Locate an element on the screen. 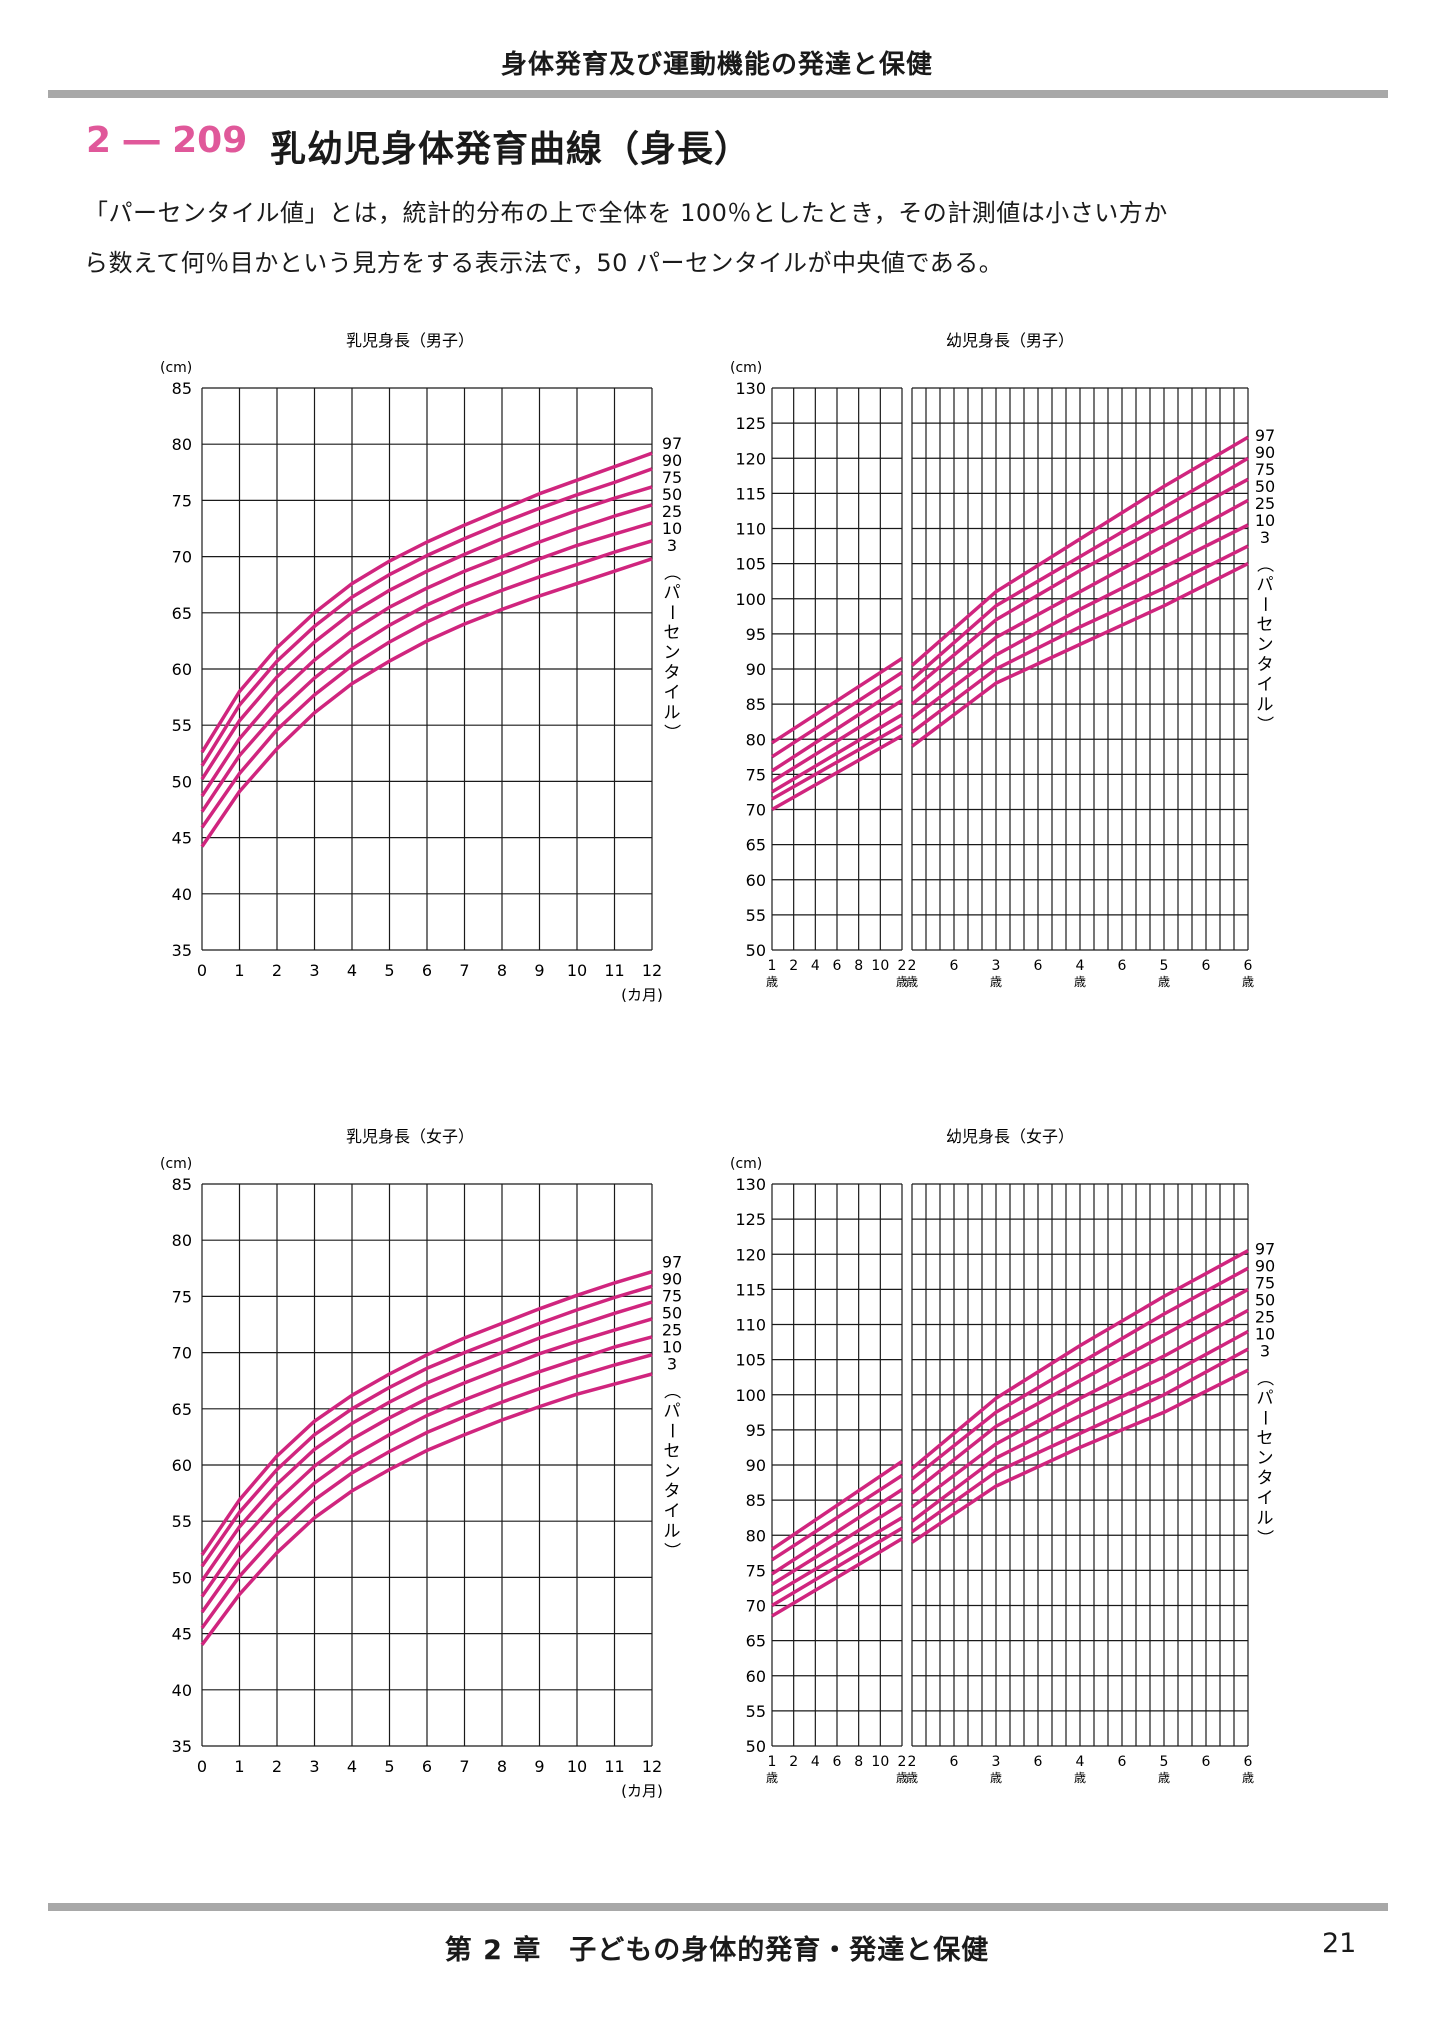 This screenshot has width=1434, height=2024. y-tick-label: 115 is located at coordinates (750, 1289).